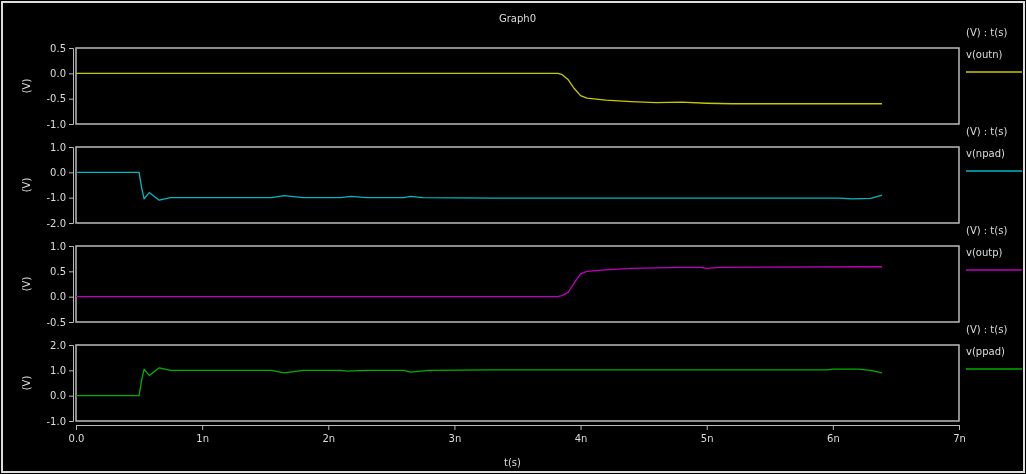  What do you see at coordinates (984, 252) in the screenshot?
I see `text: v(outp)` at bounding box center [984, 252].